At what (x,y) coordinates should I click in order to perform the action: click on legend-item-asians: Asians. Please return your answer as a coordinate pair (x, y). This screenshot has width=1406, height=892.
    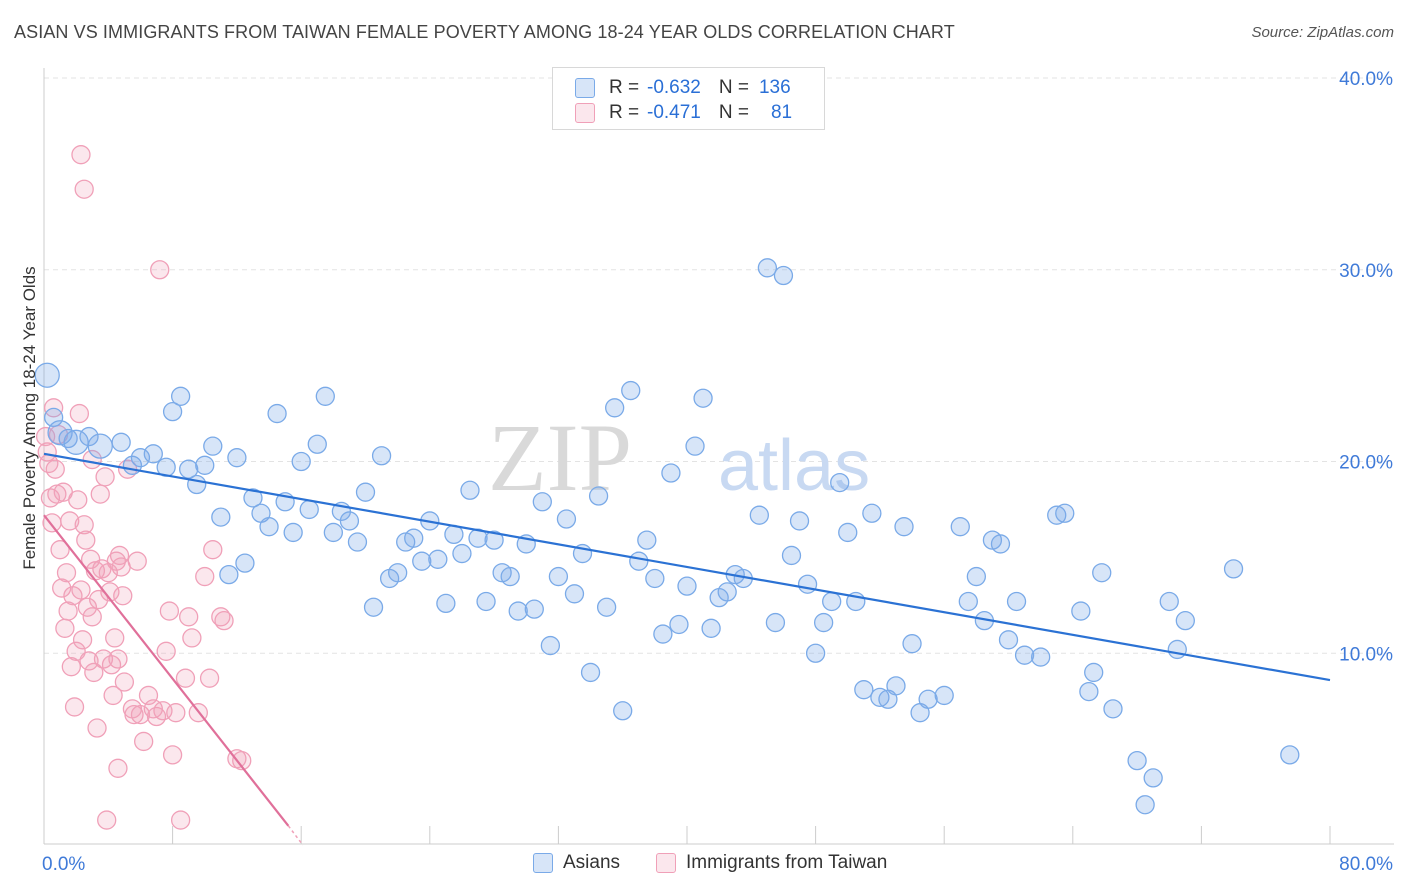
    Looking at the image, I should click on (576, 863).